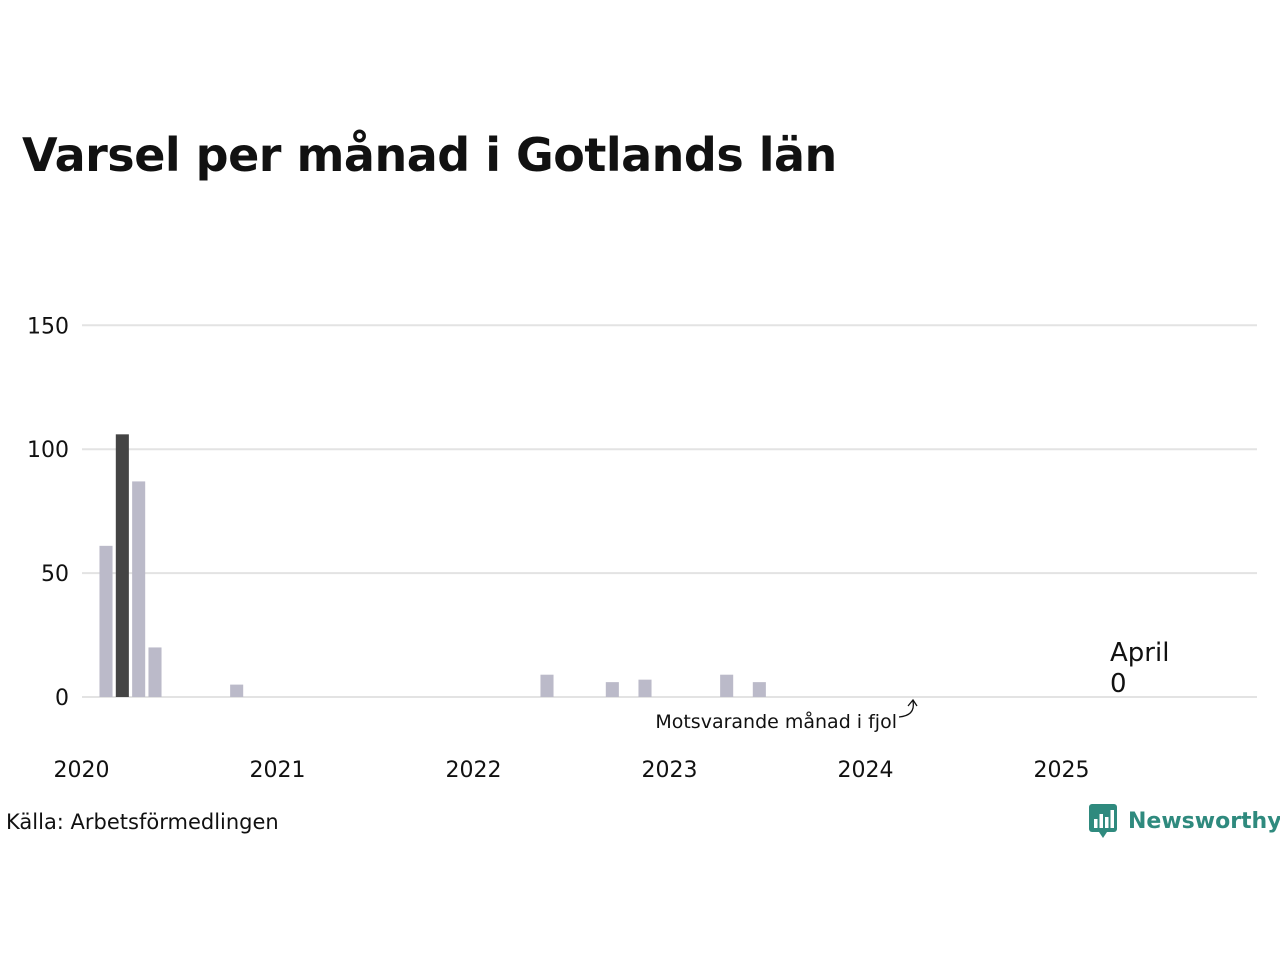 This screenshot has height=960, width=1280. What do you see at coordinates (432, 565) in the screenshot?
I see `bars` at bounding box center [432, 565].